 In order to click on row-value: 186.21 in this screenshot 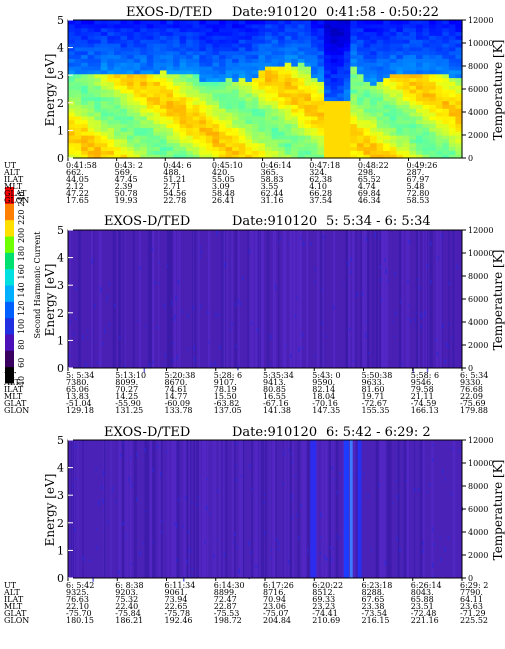, I will do `click(129, 620)`.